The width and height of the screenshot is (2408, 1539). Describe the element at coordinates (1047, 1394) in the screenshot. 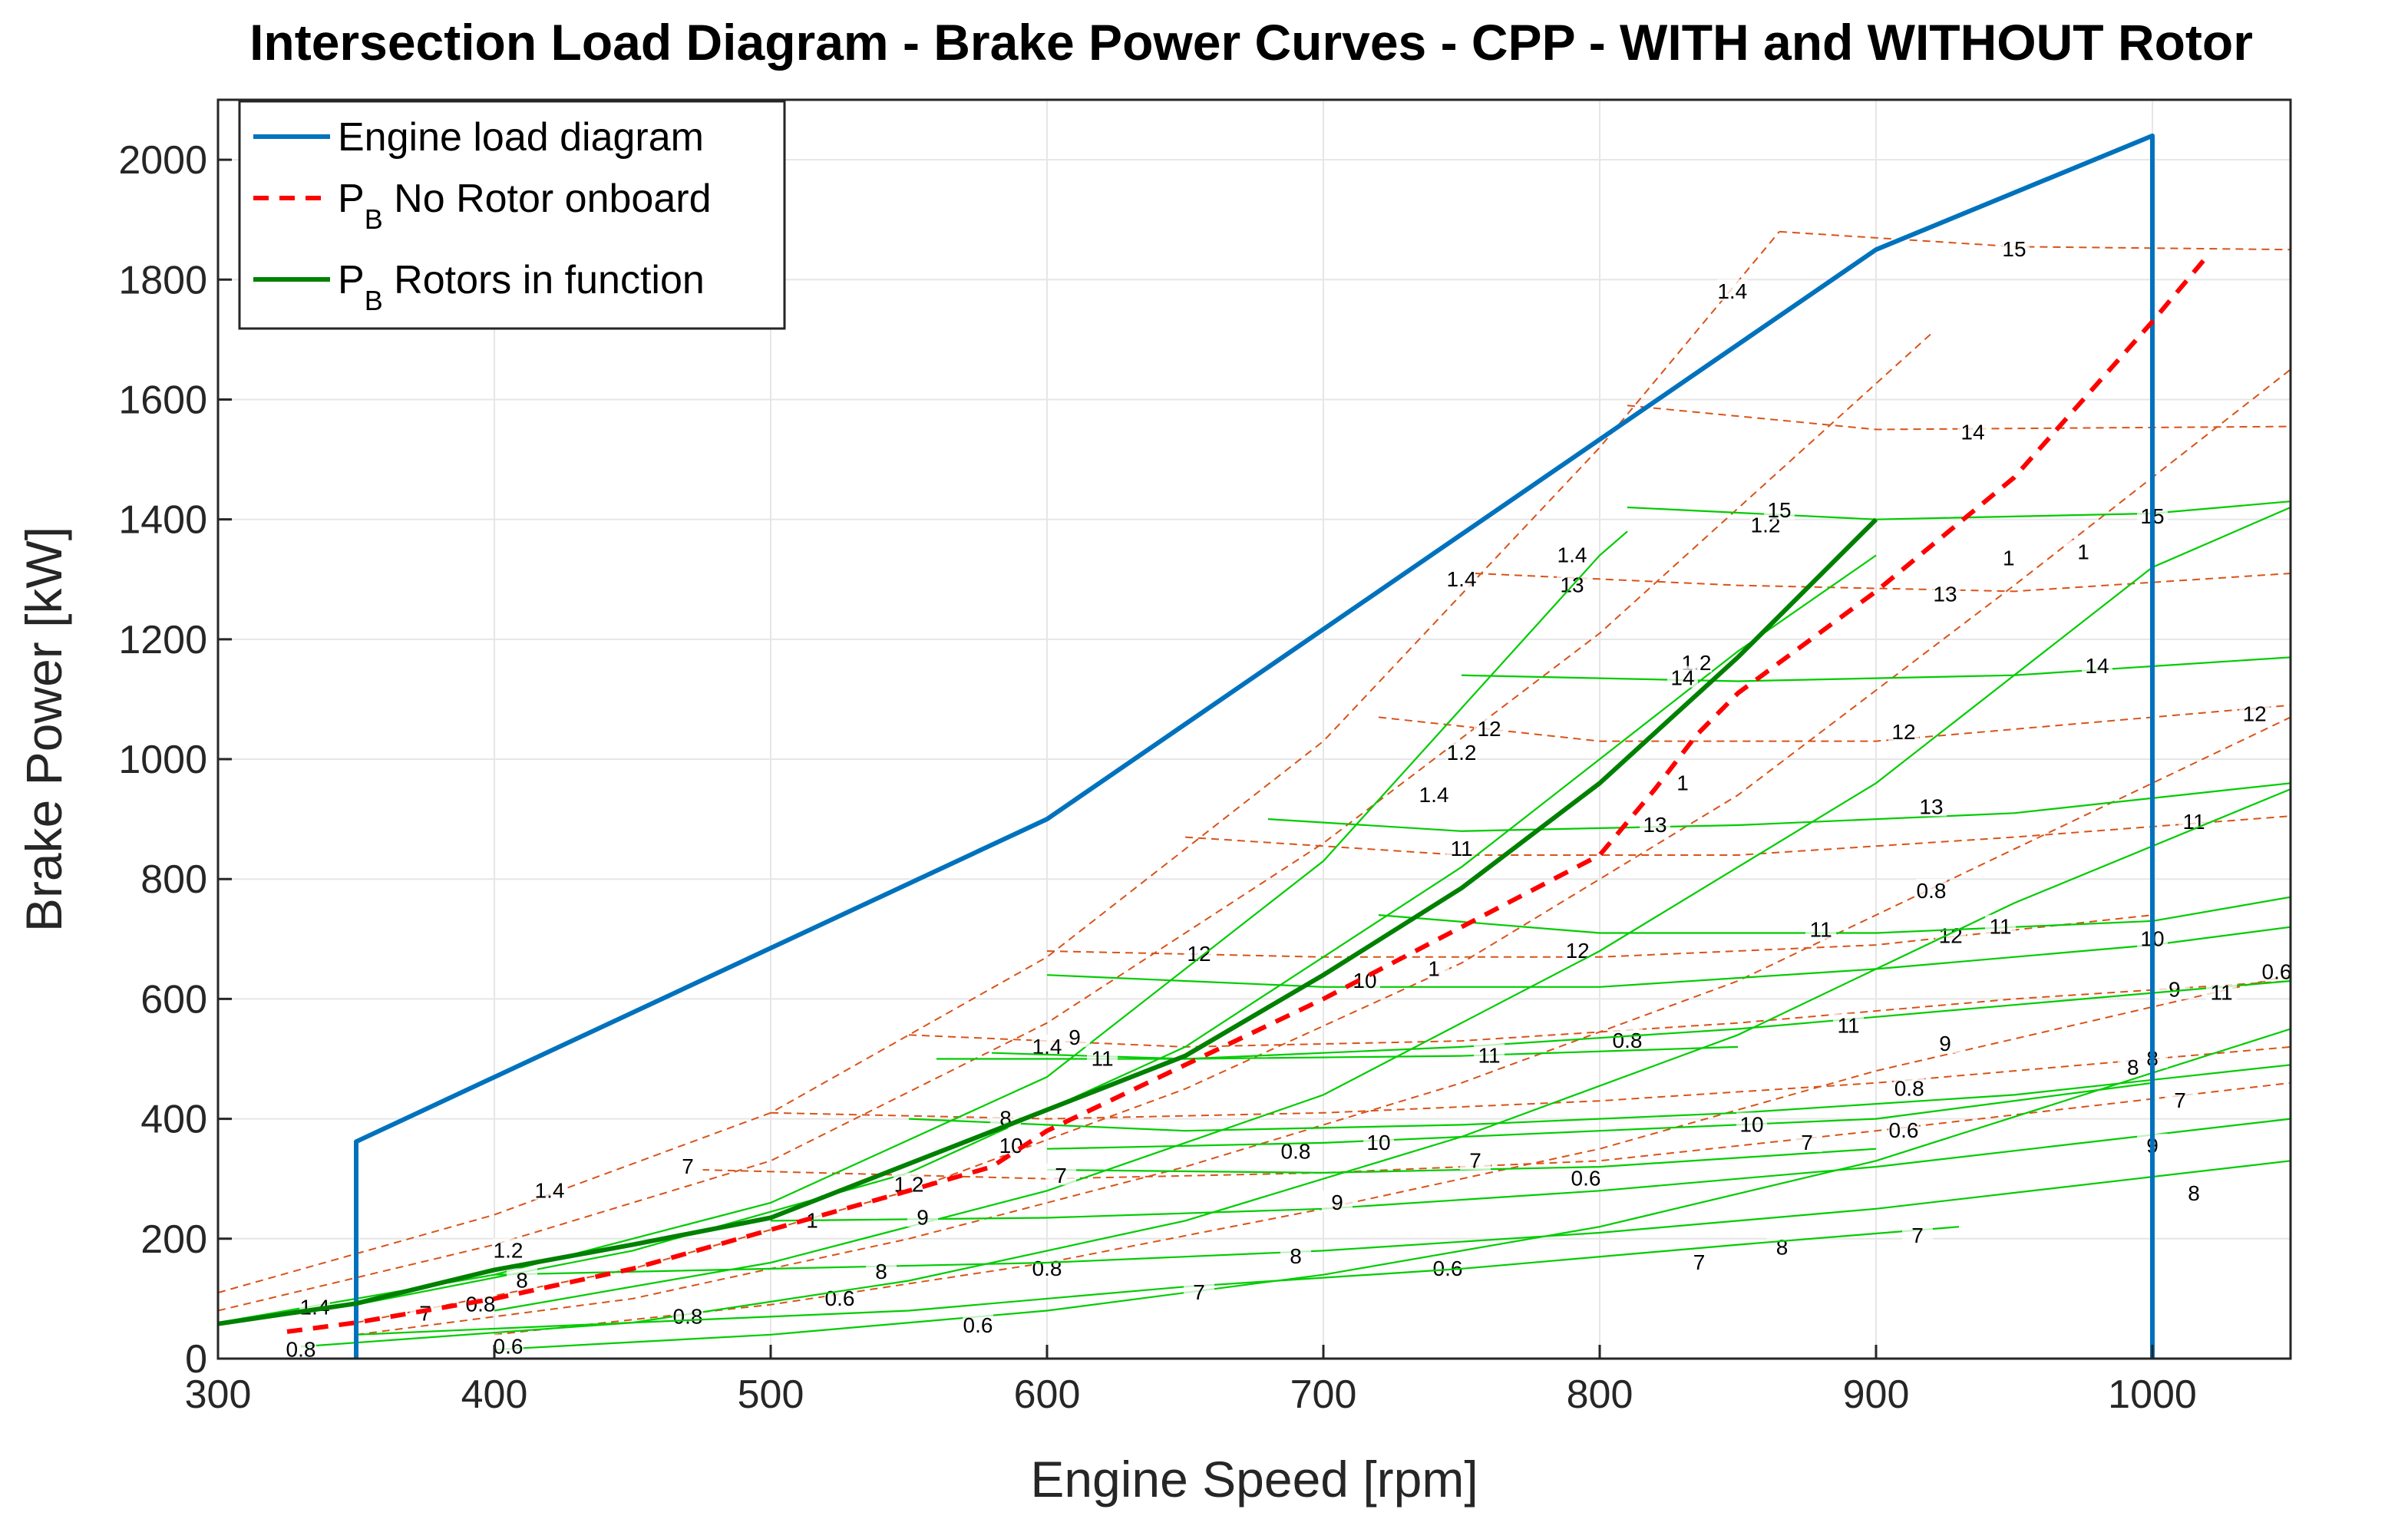

I see `x-tick-label: 600` at that location.